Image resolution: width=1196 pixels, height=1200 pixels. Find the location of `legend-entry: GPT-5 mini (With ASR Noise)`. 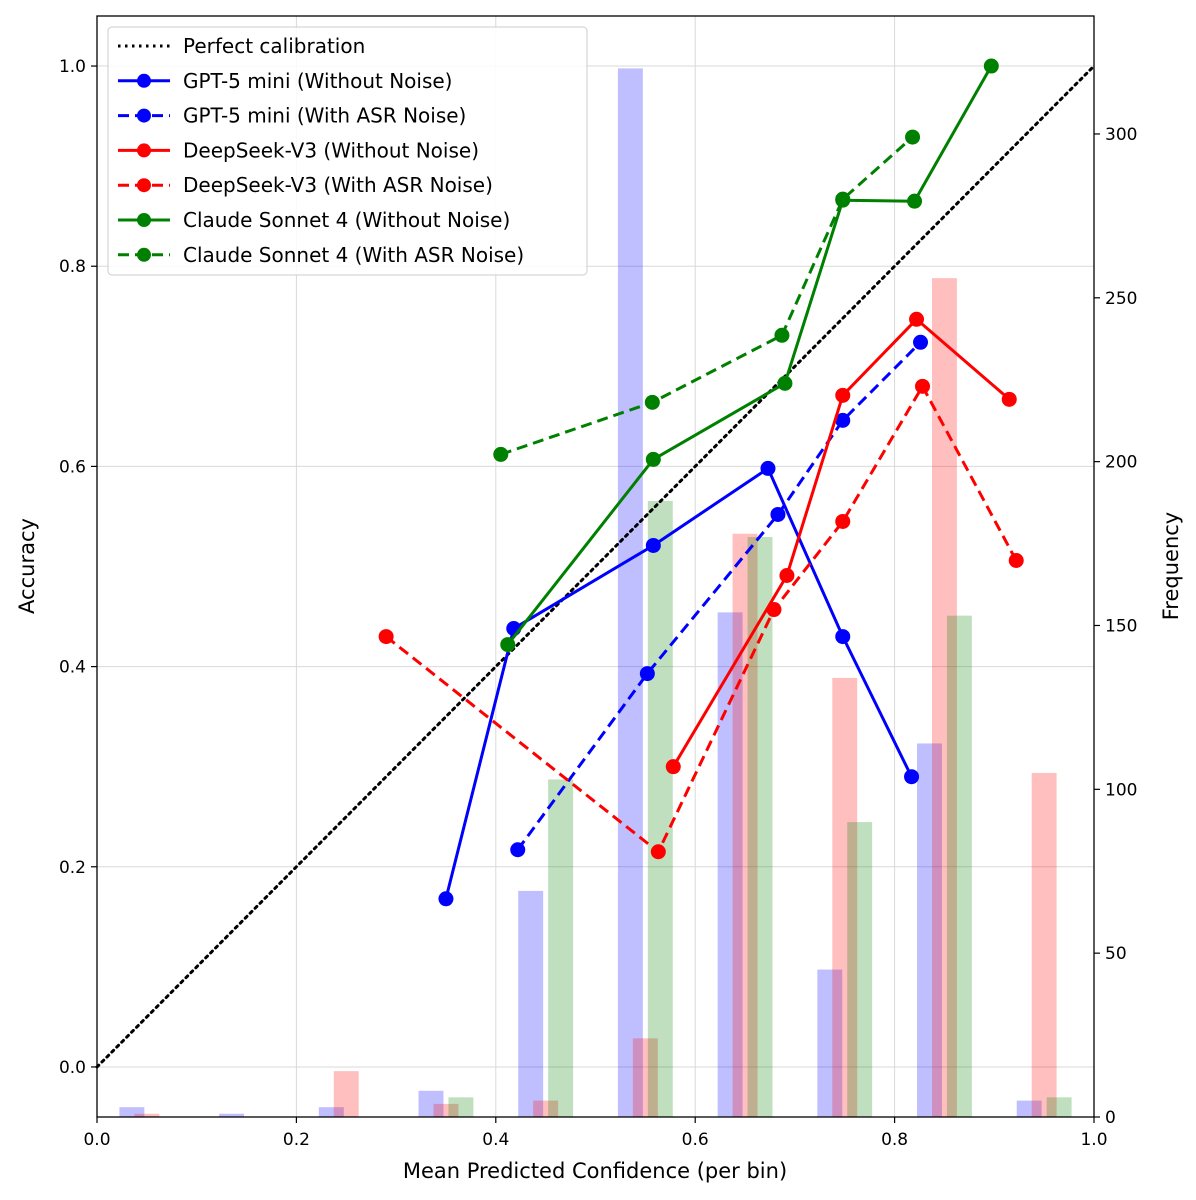

legend-entry: GPT-5 mini (With ASR Noise) is located at coordinates (292, 116).